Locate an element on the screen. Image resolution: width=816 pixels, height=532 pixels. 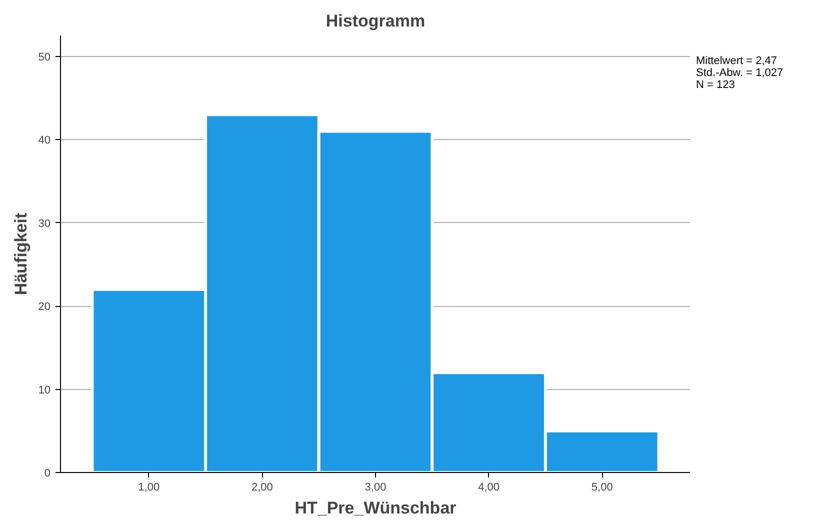
x-tick-label: 1,00 is located at coordinates (149, 488).